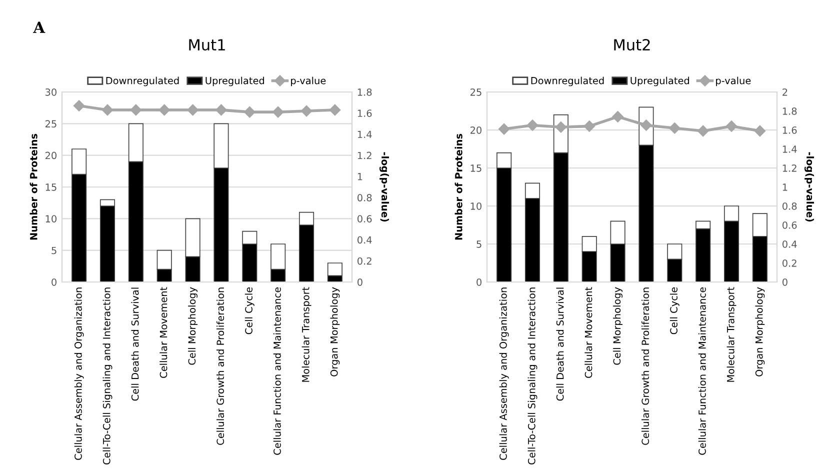  Describe the element at coordinates (207, 45) in the screenshot. I see `chart-title: Mut1` at that location.